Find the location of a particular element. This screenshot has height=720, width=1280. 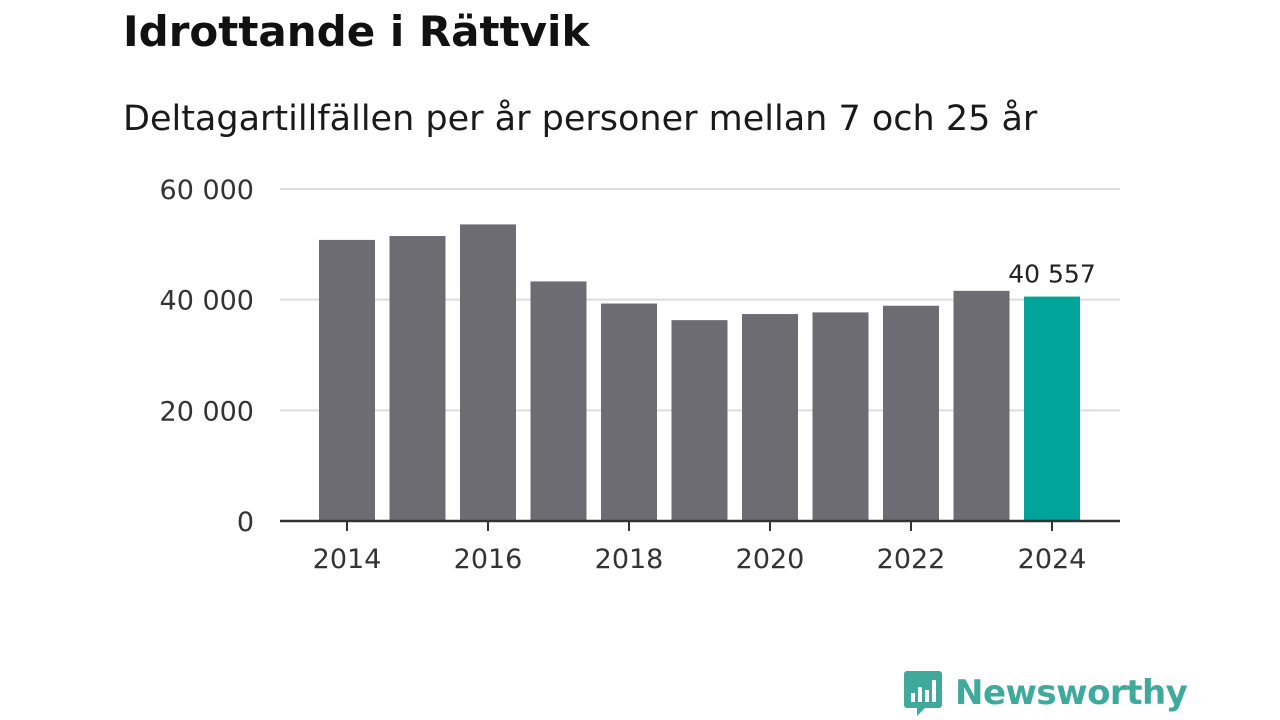

chart-speech-bubble-icon is located at coordinates (923, 693).